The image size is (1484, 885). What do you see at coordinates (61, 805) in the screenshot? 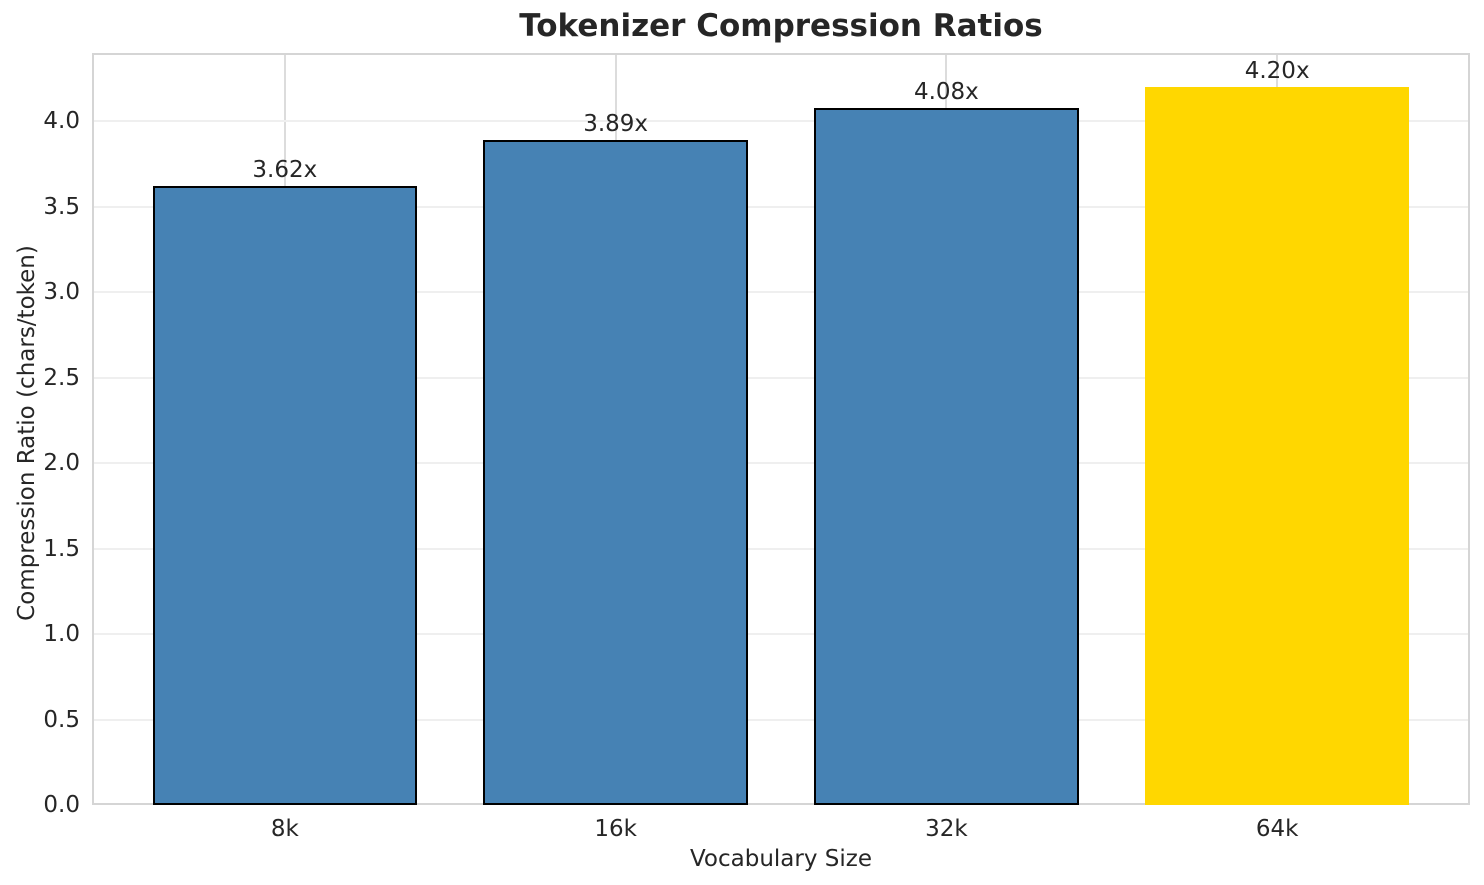
I see `y-tick-label: 0.0` at bounding box center [61, 805].